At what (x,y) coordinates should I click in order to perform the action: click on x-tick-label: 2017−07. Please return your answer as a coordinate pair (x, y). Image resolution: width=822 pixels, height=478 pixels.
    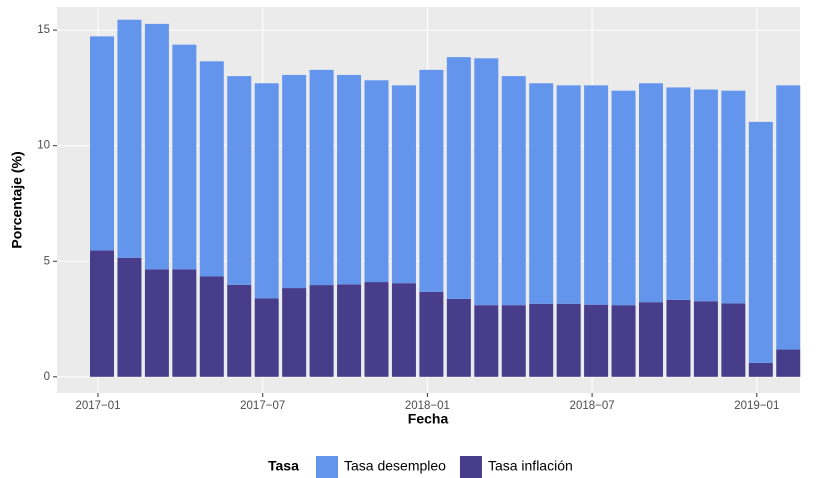
    Looking at the image, I should click on (262, 406).